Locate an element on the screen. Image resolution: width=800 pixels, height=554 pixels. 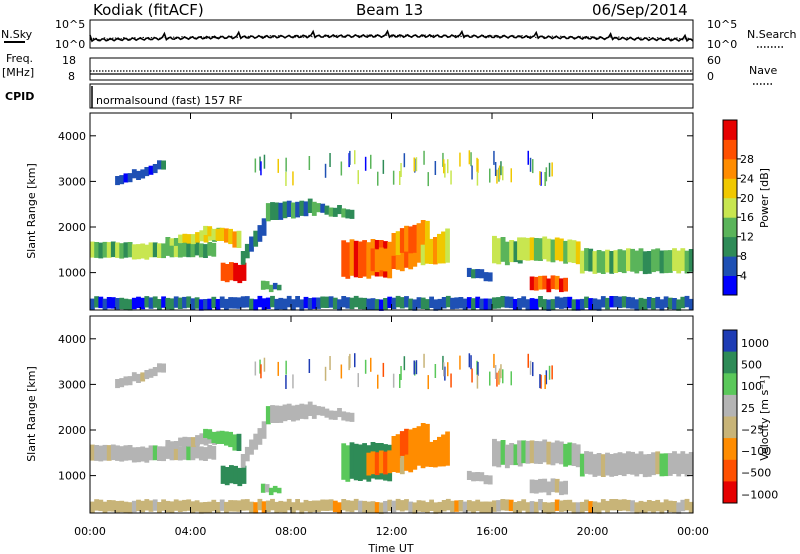
velocity-colorbar-swatch is located at coordinates (730, 492).